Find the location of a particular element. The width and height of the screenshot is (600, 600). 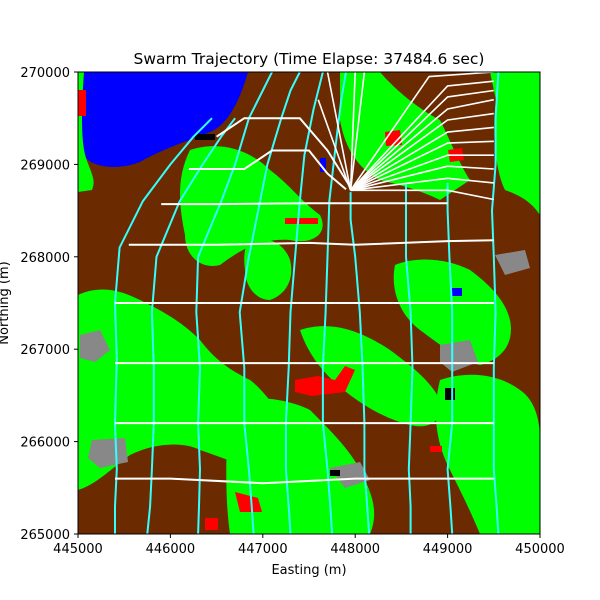

y-tick-label: 265000 is located at coordinates (45, 535).